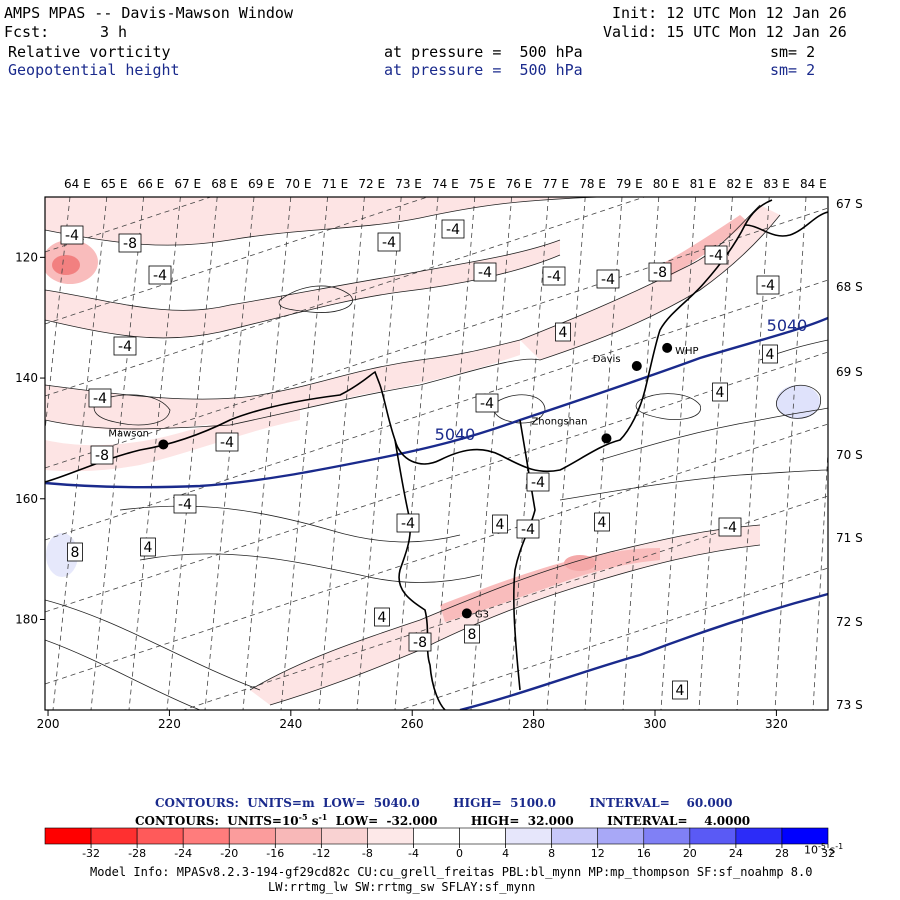  I want to click on lon-label: 71 E, so click(335, 184).